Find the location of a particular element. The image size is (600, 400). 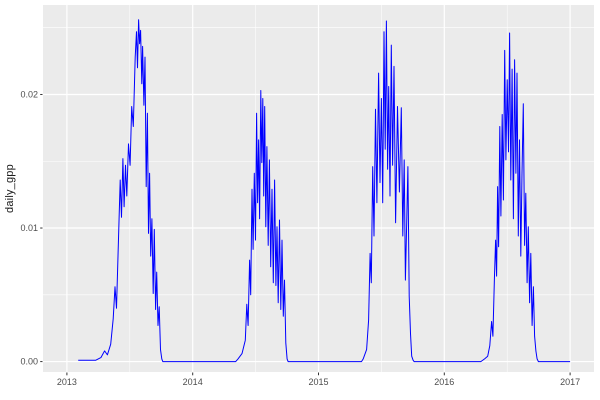

y-tick-label-0.02: 0.02 is located at coordinates (29, 94).